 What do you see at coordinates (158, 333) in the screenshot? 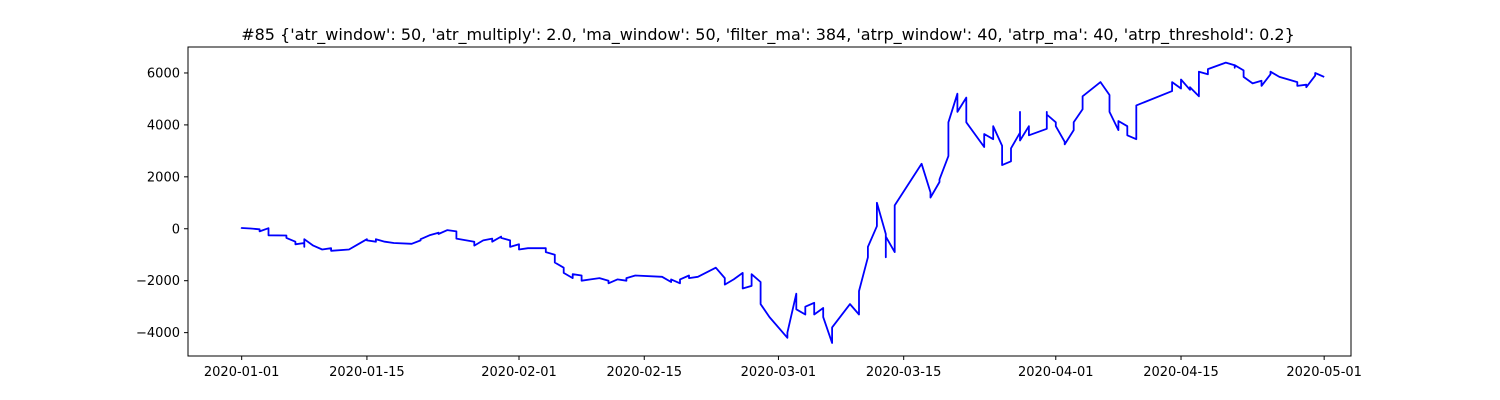
I see `y-tick-label: −4000` at bounding box center [158, 333].